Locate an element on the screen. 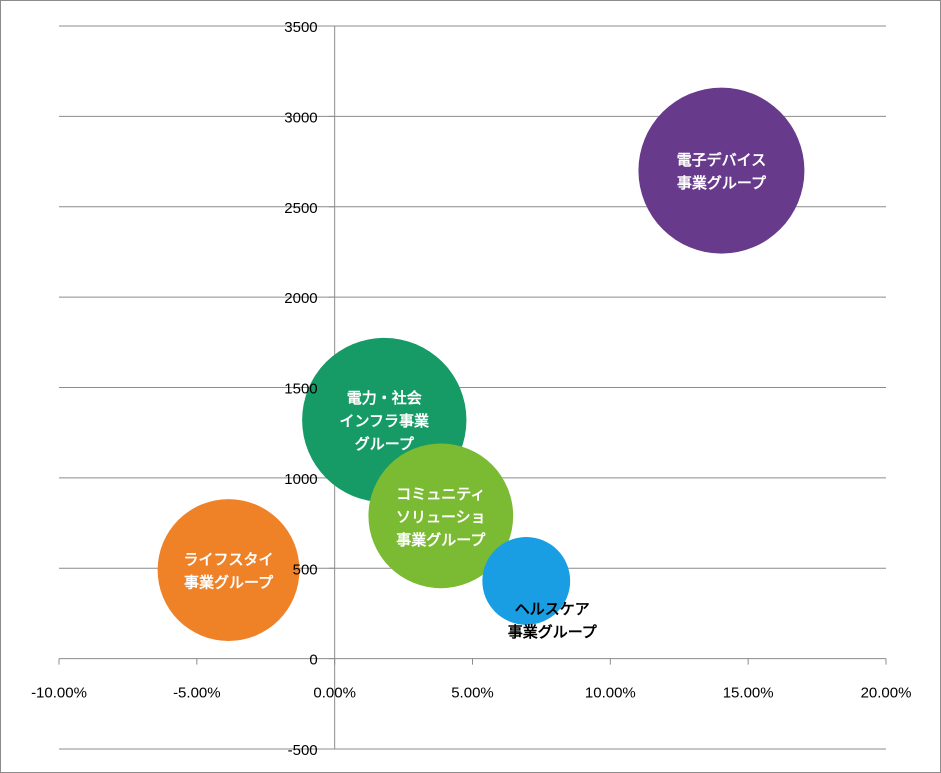 Image resolution: width=941 pixels, height=773 pixels. bubble-label-line: ソリューショ is located at coordinates (441, 517).